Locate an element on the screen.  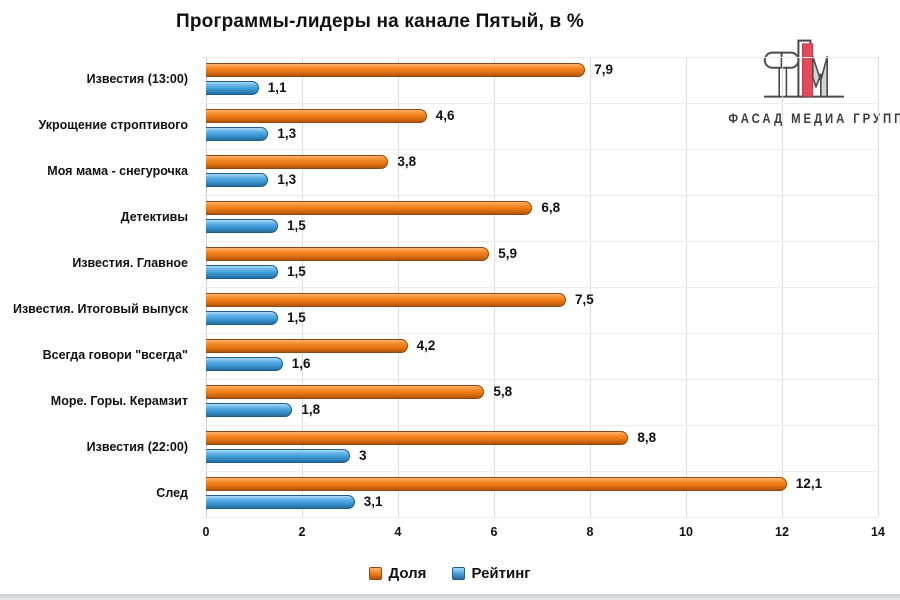
category-label: Детективы is located at coordinates (154, 217).